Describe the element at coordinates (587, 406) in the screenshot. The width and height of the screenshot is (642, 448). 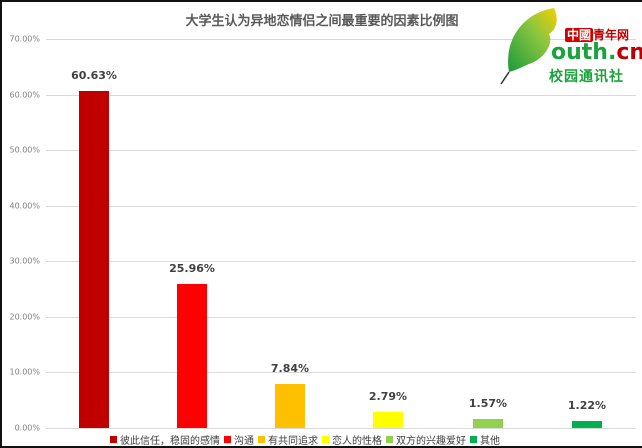
I see `bar-value-label: 1.22%` at that location.